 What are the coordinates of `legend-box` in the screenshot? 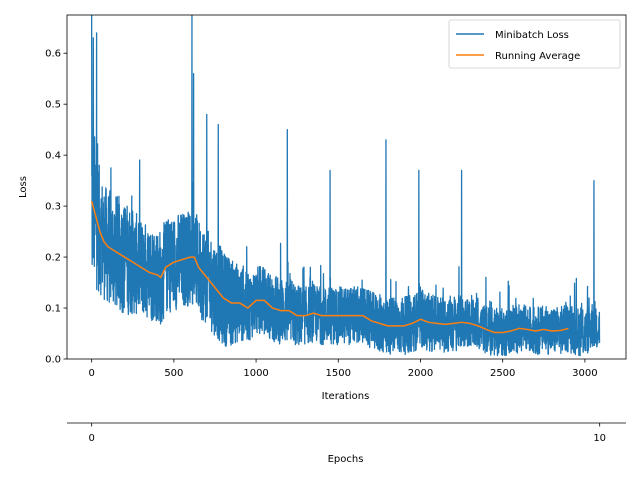 It's located at (534, 44).